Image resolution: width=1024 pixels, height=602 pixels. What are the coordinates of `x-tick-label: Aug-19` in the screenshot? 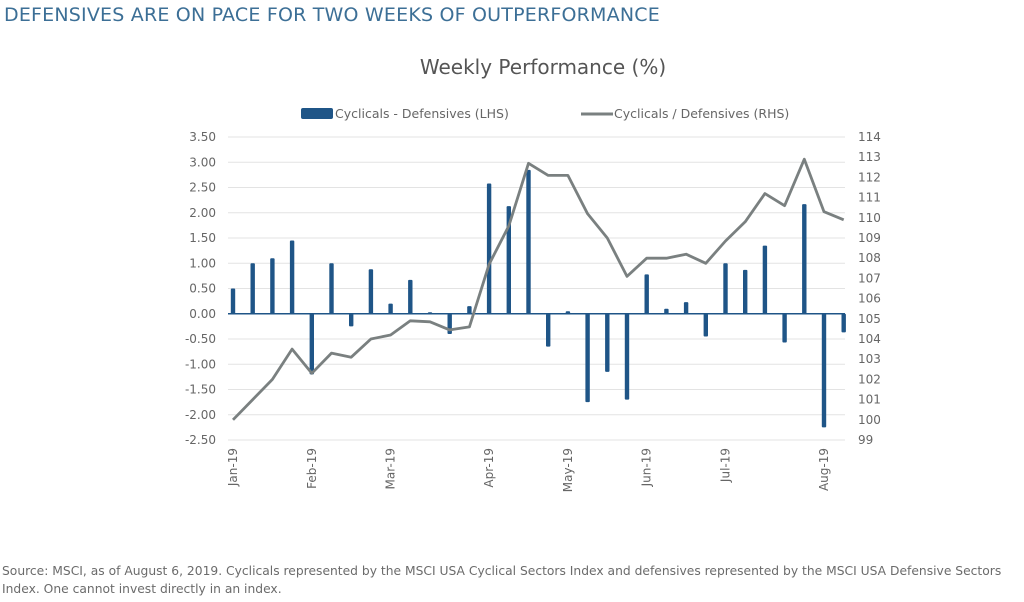 It's located at (824, 469).